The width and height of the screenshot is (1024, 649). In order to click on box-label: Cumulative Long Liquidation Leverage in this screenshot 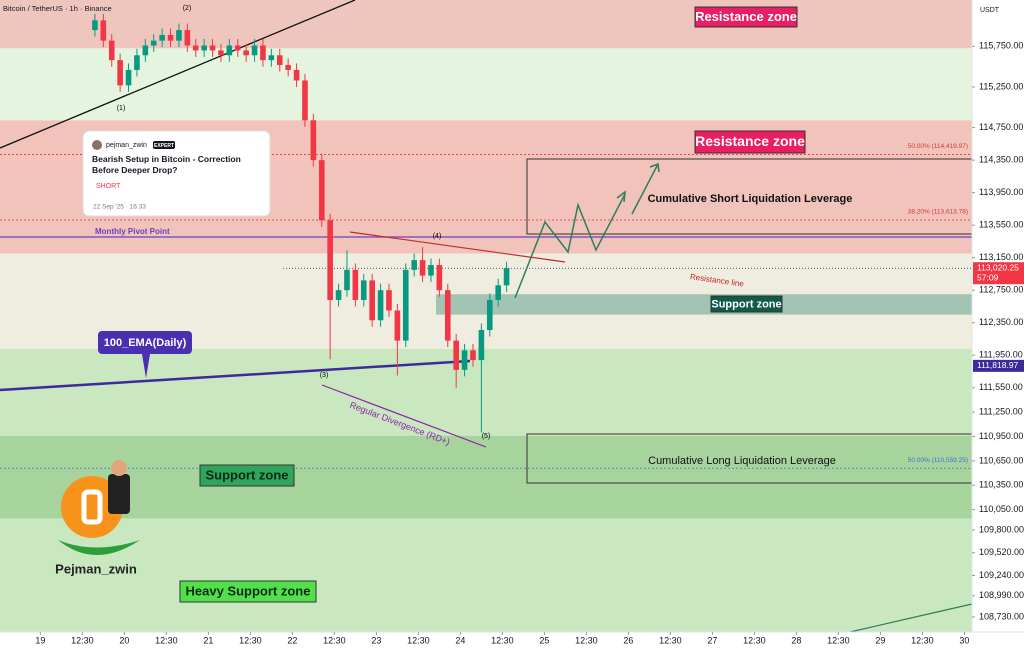, I will do `click(742, 461)`.